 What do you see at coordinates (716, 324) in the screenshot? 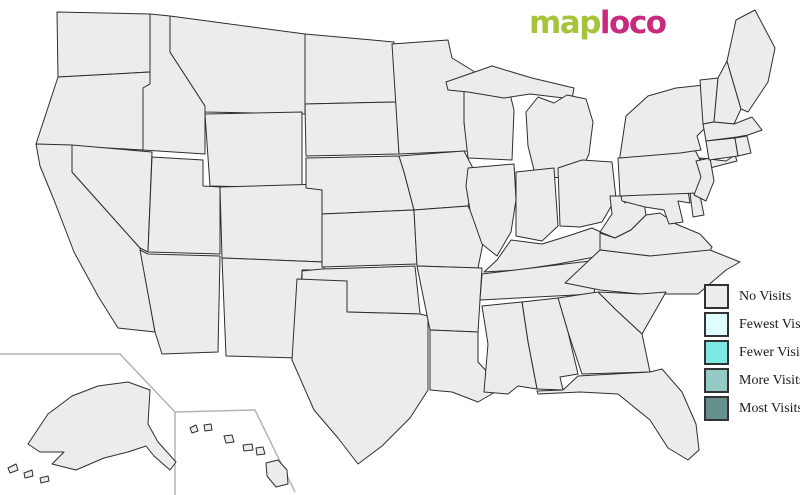
I see `legend-swatch-fewest-visits` at bounding box center [716, 324].